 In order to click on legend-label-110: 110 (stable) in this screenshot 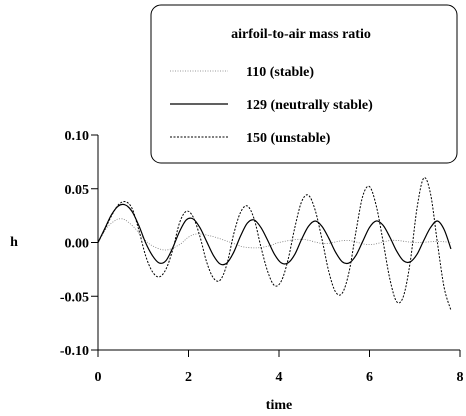, I will do `click(280, 72)`.